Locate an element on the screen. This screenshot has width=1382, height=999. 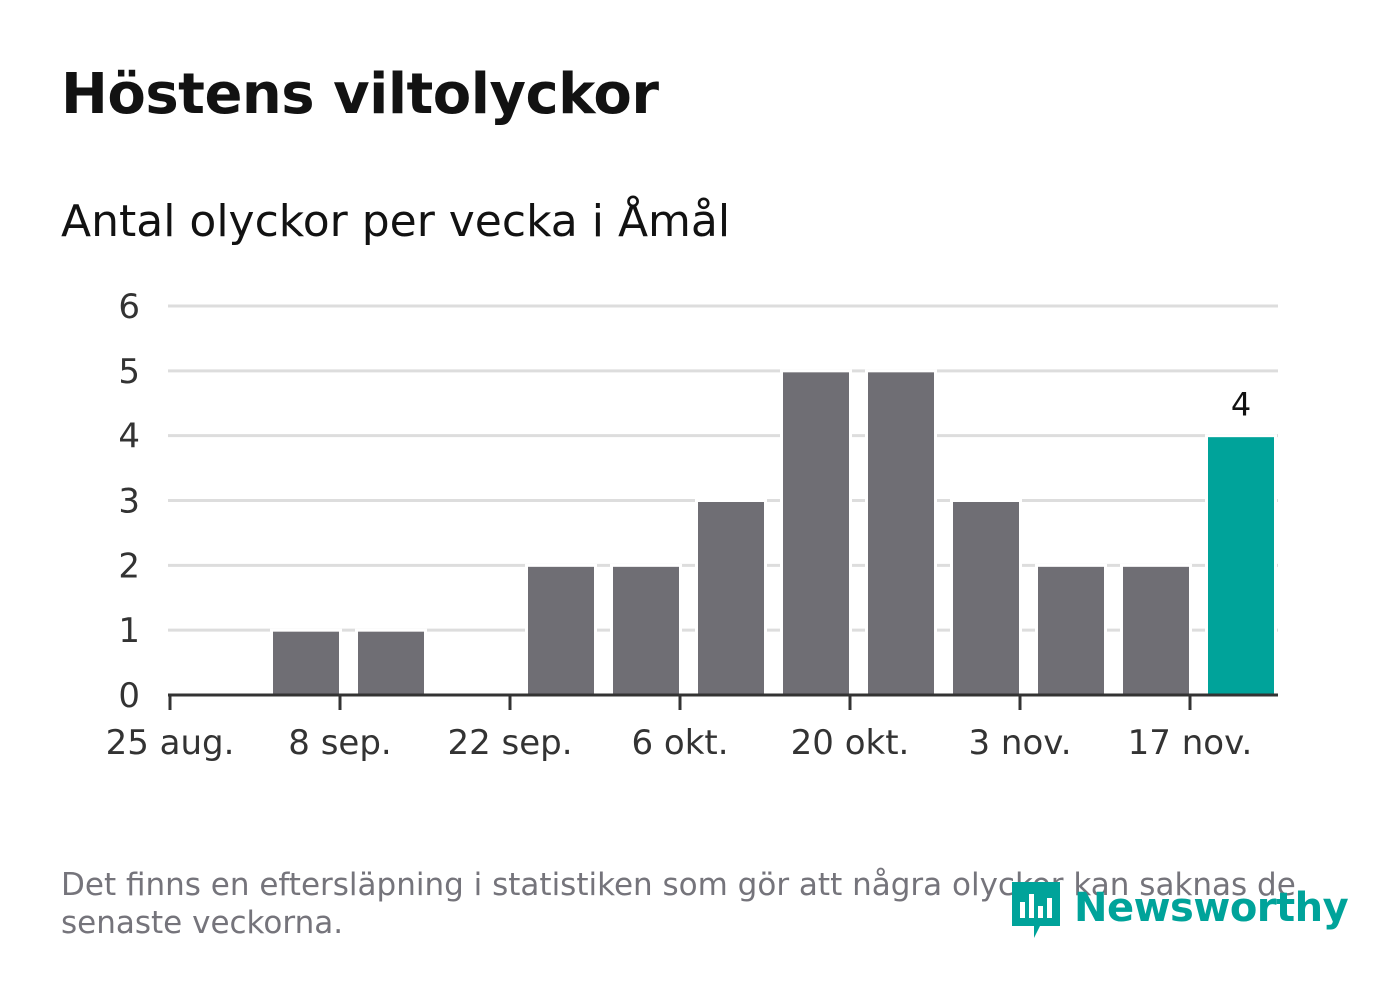
data-label: 4 is located at coordinates (1241, 405).